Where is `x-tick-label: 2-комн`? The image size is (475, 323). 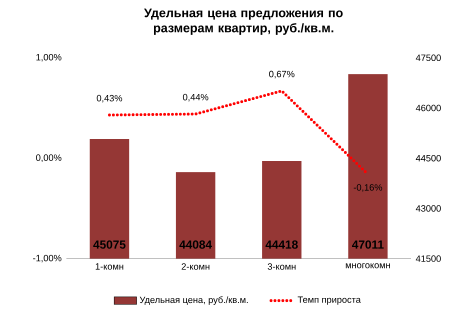
x-tick-label: 2-комн is located at coordinates (196, 266).